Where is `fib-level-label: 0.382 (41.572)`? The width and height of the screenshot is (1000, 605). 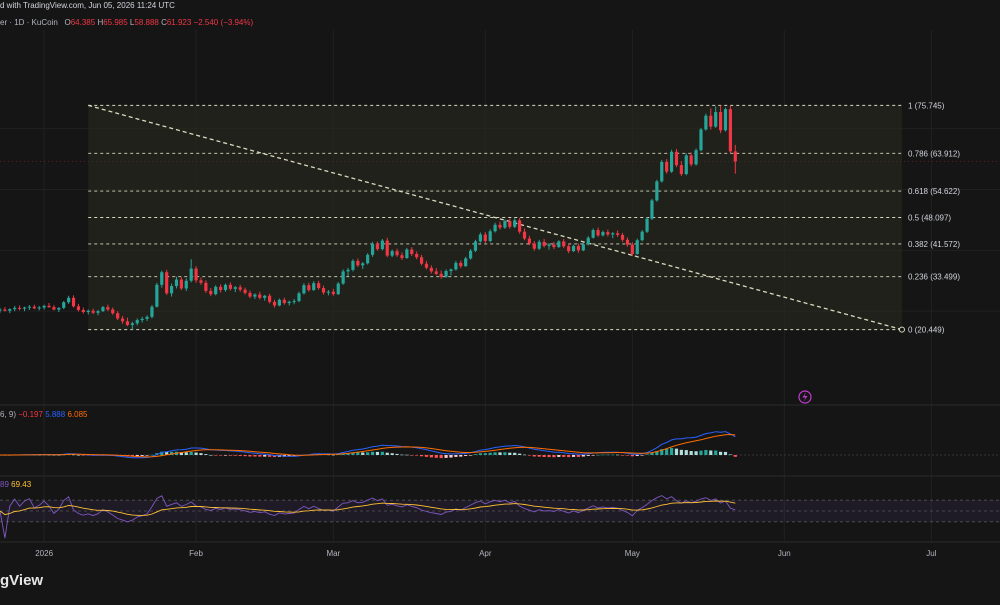
fib-level-label: 0.382 (41.572) is located at coordinates (934, 244).